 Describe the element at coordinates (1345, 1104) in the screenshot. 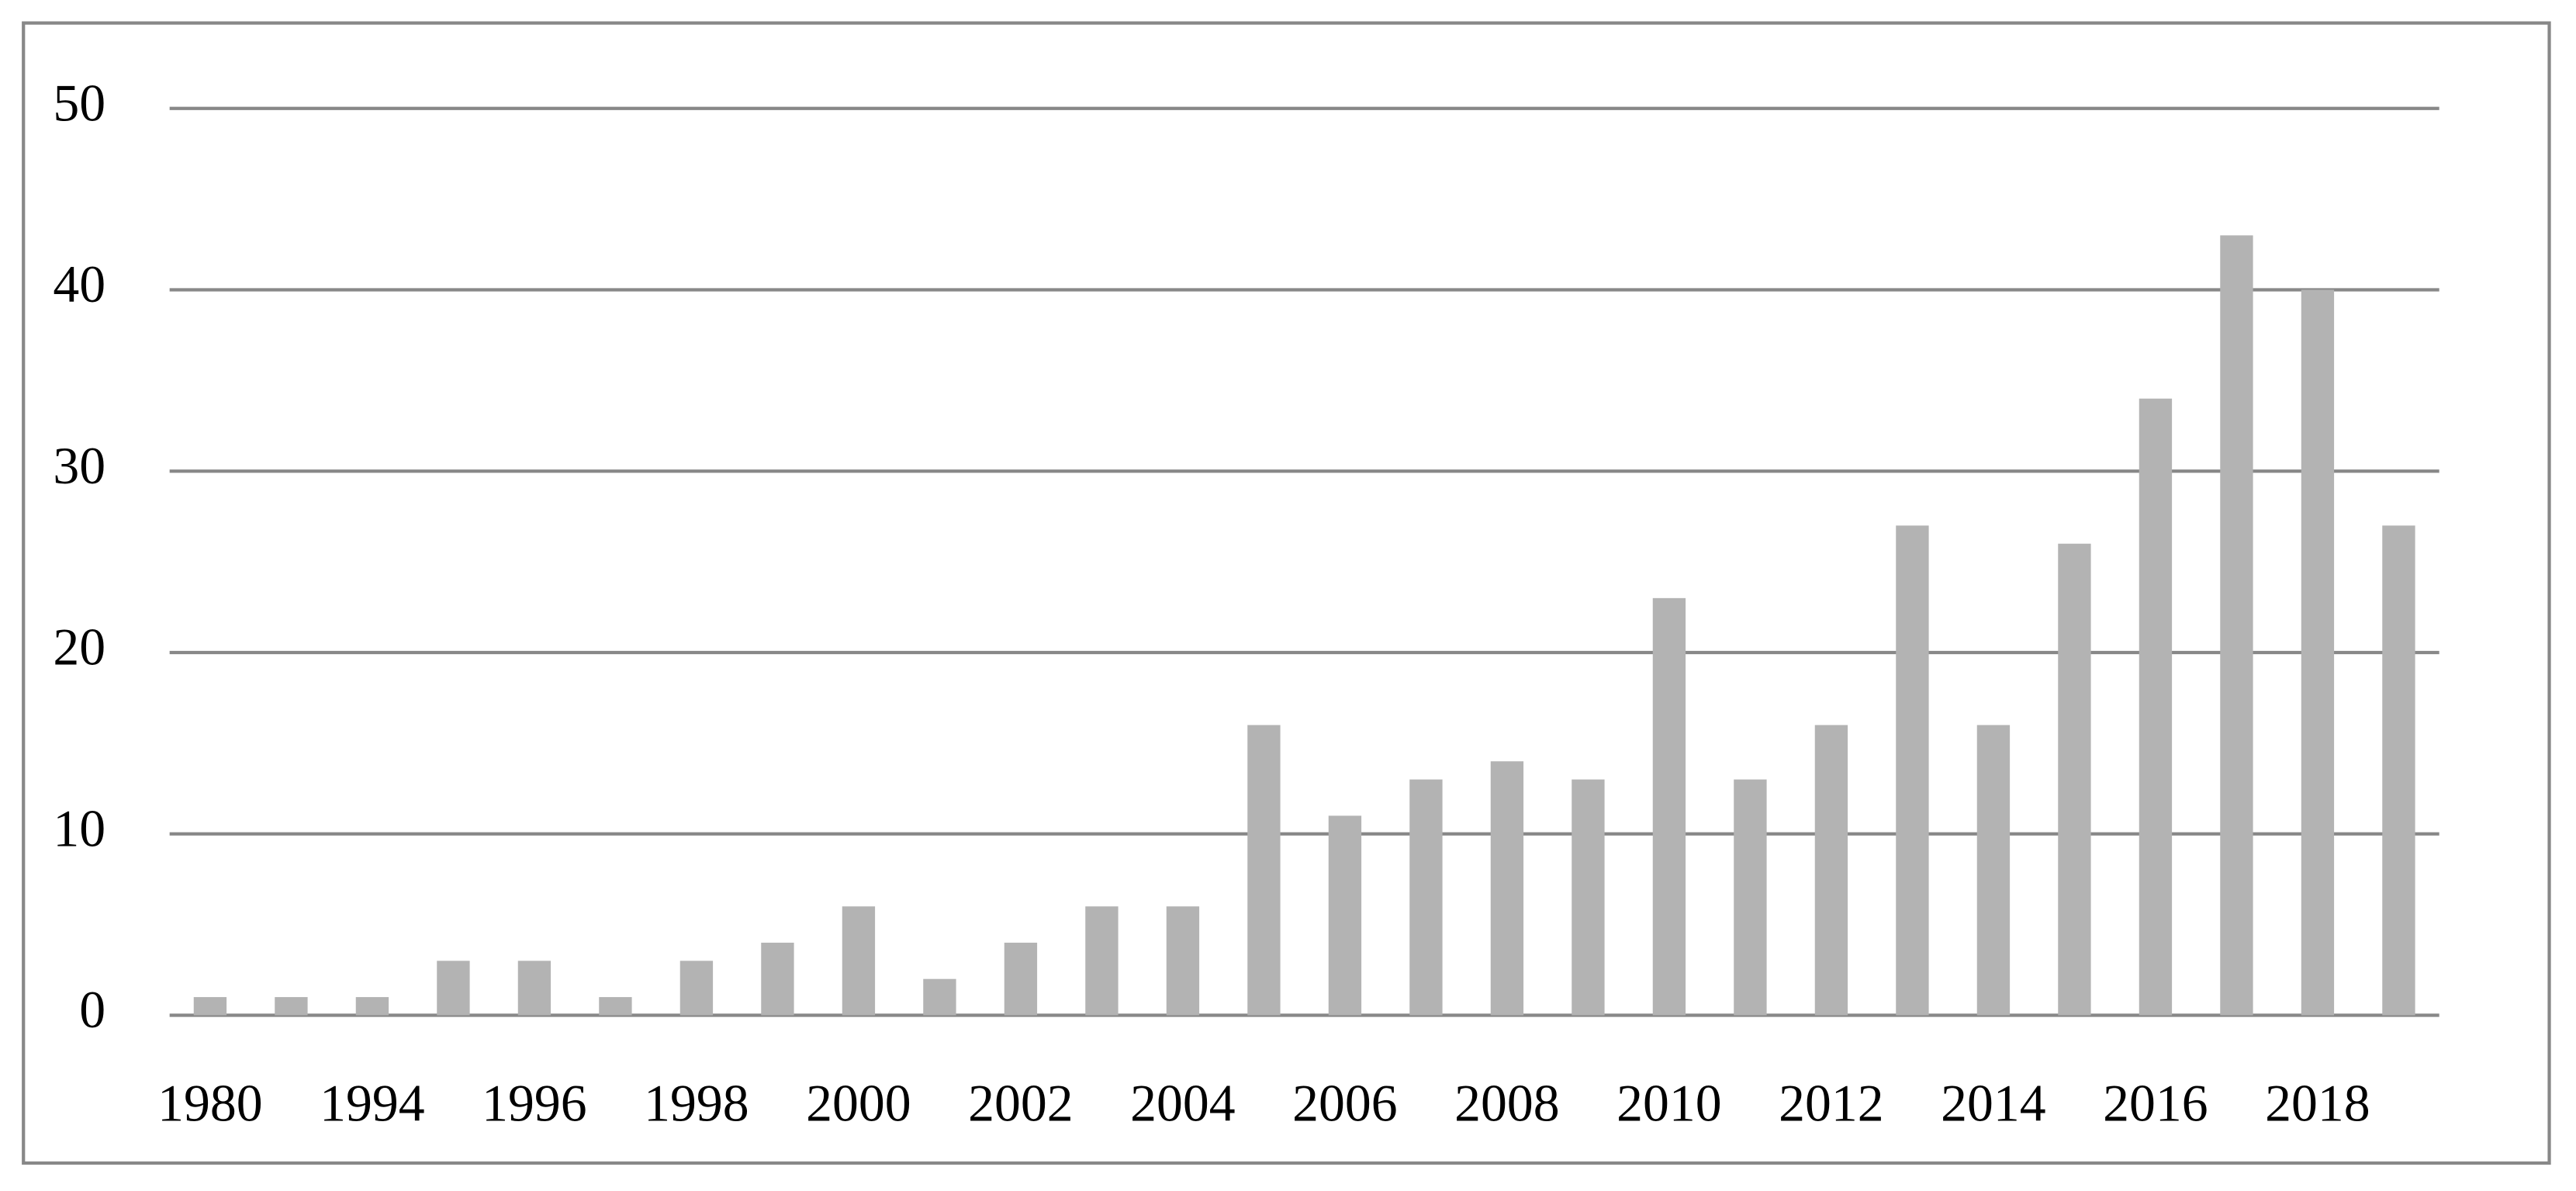

I see `x-tick-label: 2006` at that location.